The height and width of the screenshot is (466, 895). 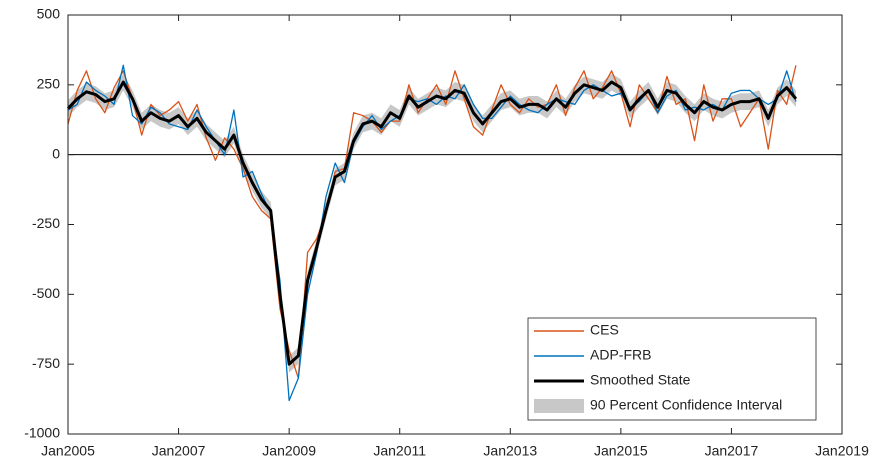 I want to click on legend-label: CES, so click(x=604, y=330).